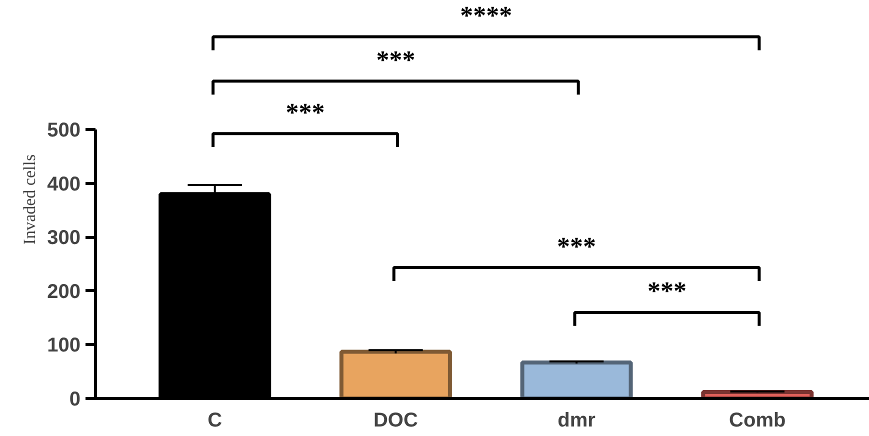 The width and height of the screenshot is (869, 436). What do you see at coordinates (64, 184) in the screenshot?
I see `y-tick-label: 400` at bounding box center [64, 184].